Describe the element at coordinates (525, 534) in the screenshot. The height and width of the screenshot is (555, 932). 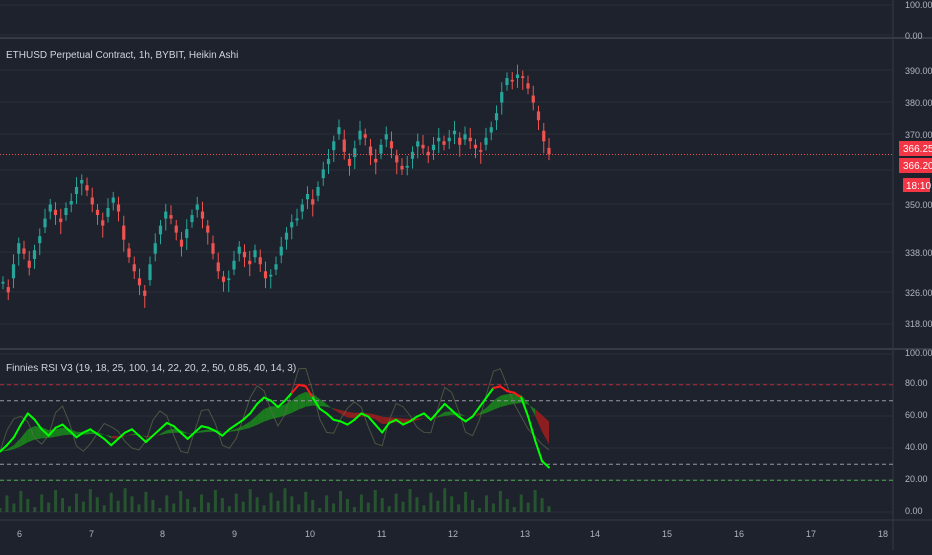
I see `time-label: 13` at that location.